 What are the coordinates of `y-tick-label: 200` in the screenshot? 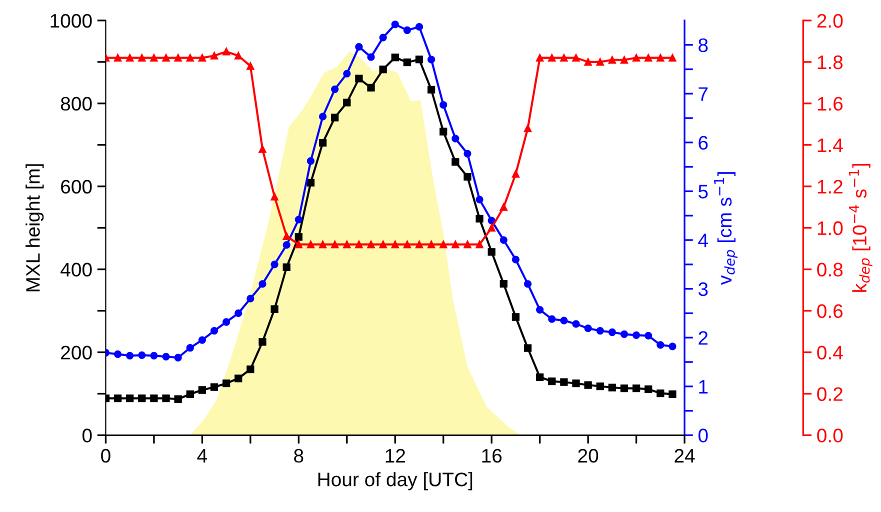 It's located at (76, 353).